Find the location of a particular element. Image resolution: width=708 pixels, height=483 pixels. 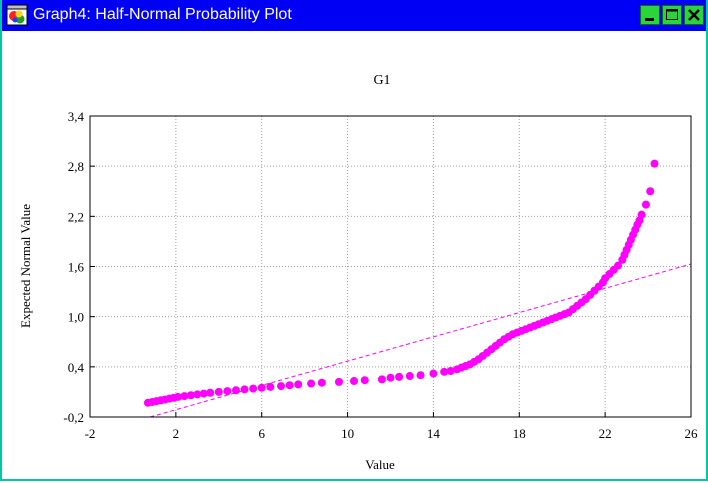

chart-title: G1 is located at coordinates (381, 80).